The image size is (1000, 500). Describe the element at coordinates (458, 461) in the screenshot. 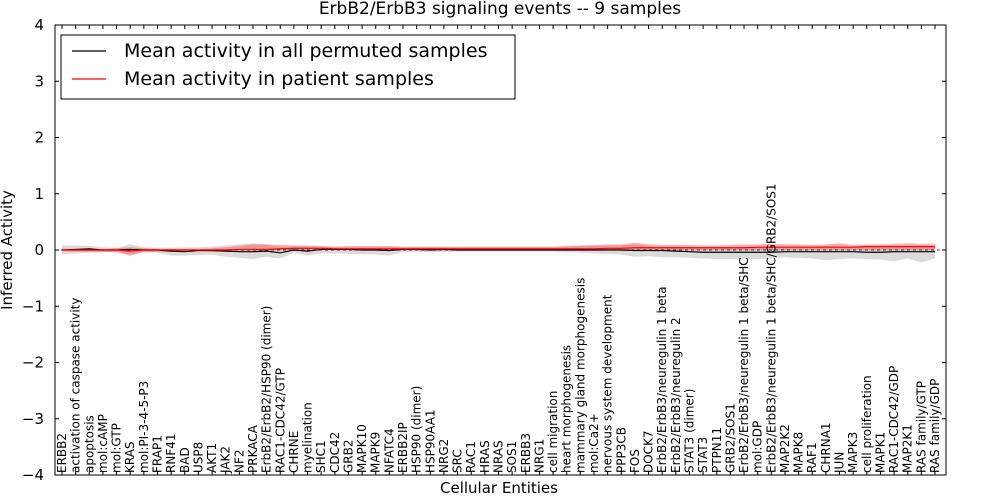

I see `x-tick-label: SRC` at that location.